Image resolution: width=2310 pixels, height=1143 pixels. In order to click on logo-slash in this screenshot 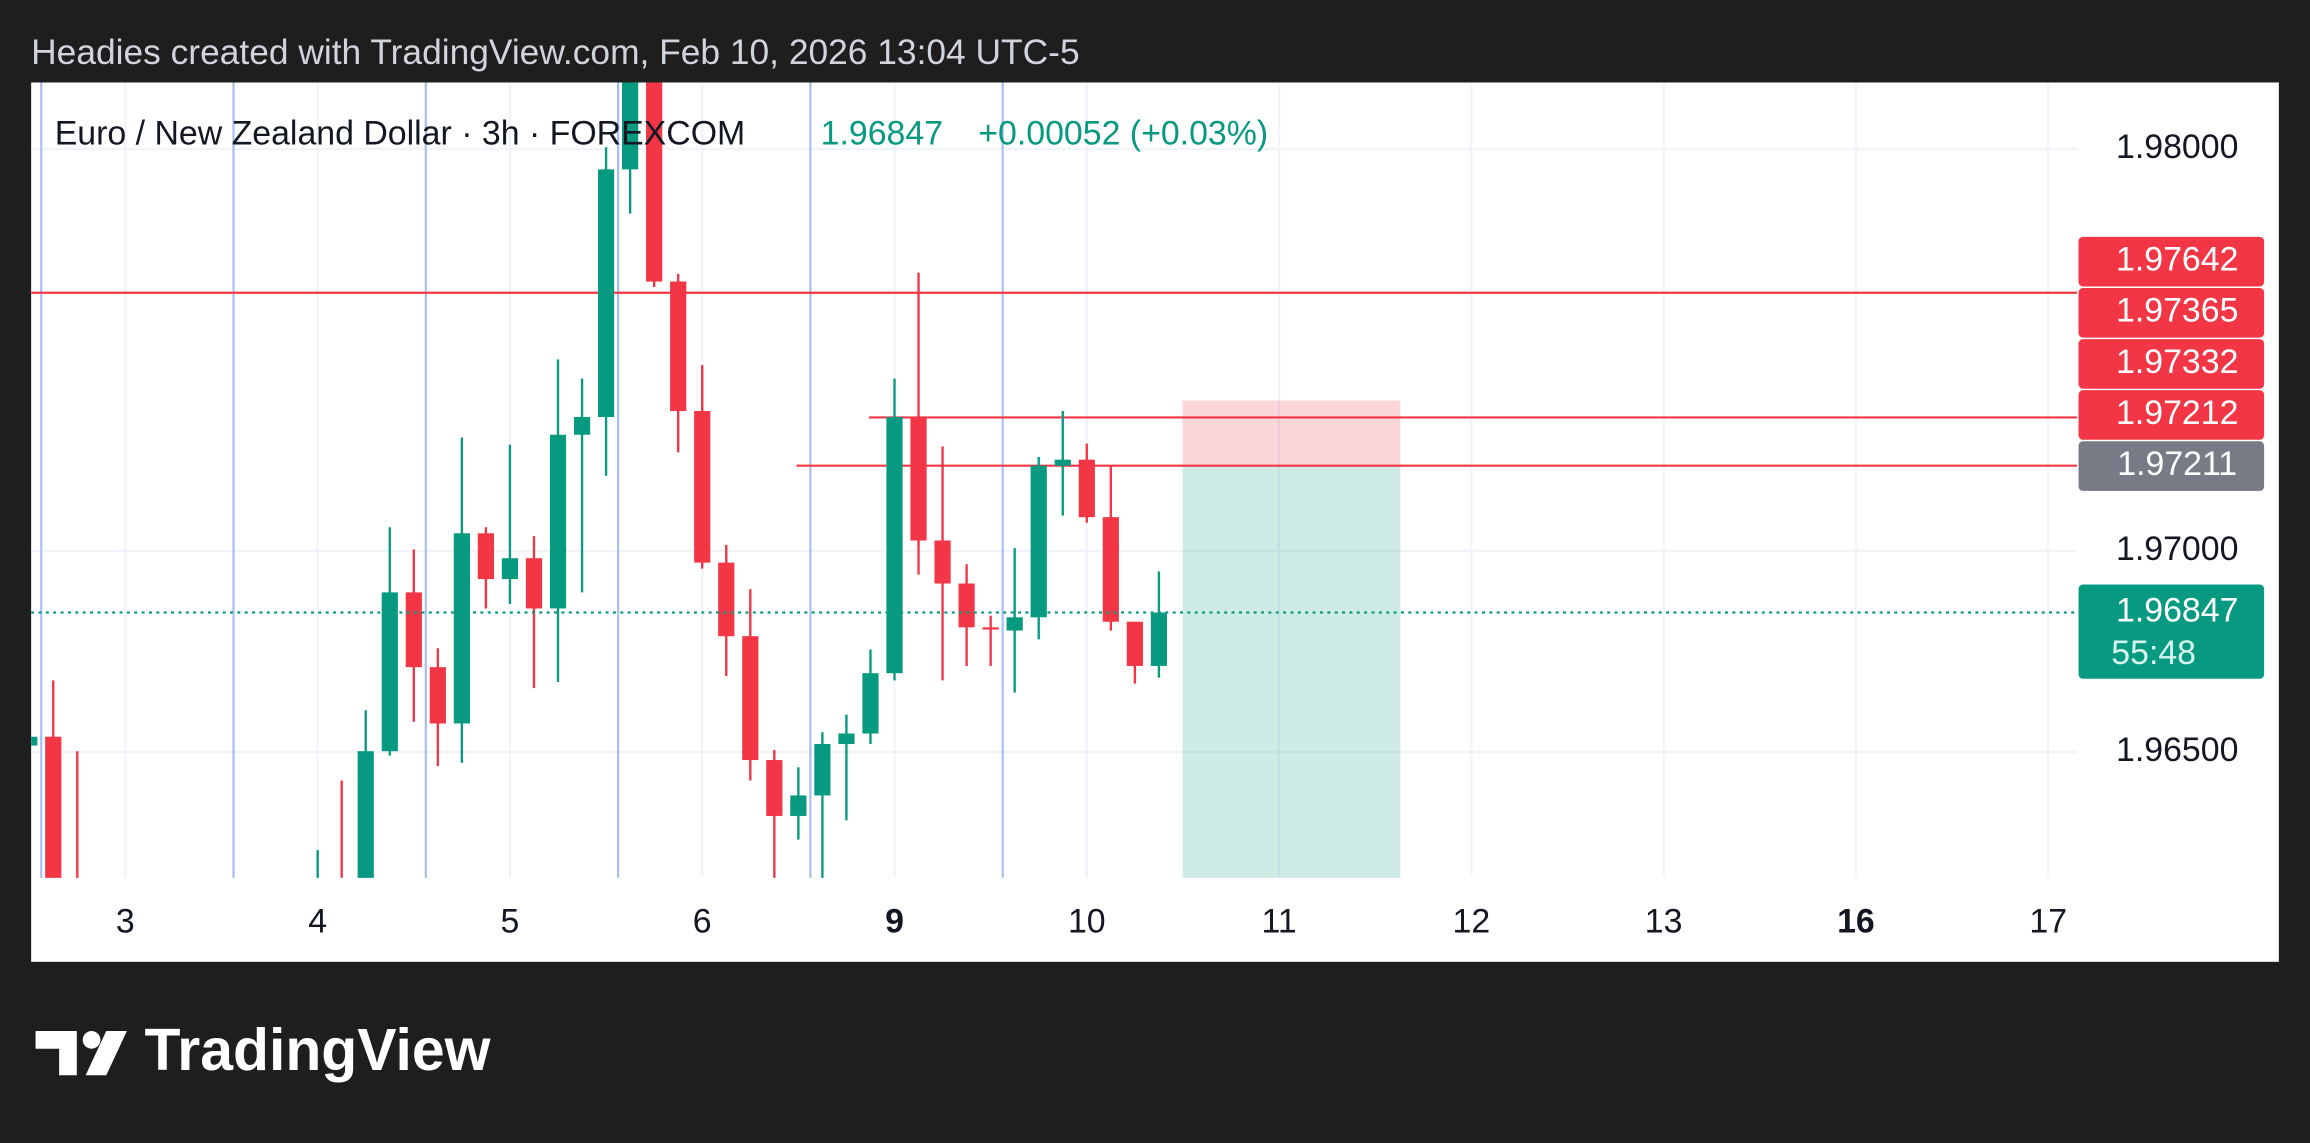, I will do `click(106, 1053)`.